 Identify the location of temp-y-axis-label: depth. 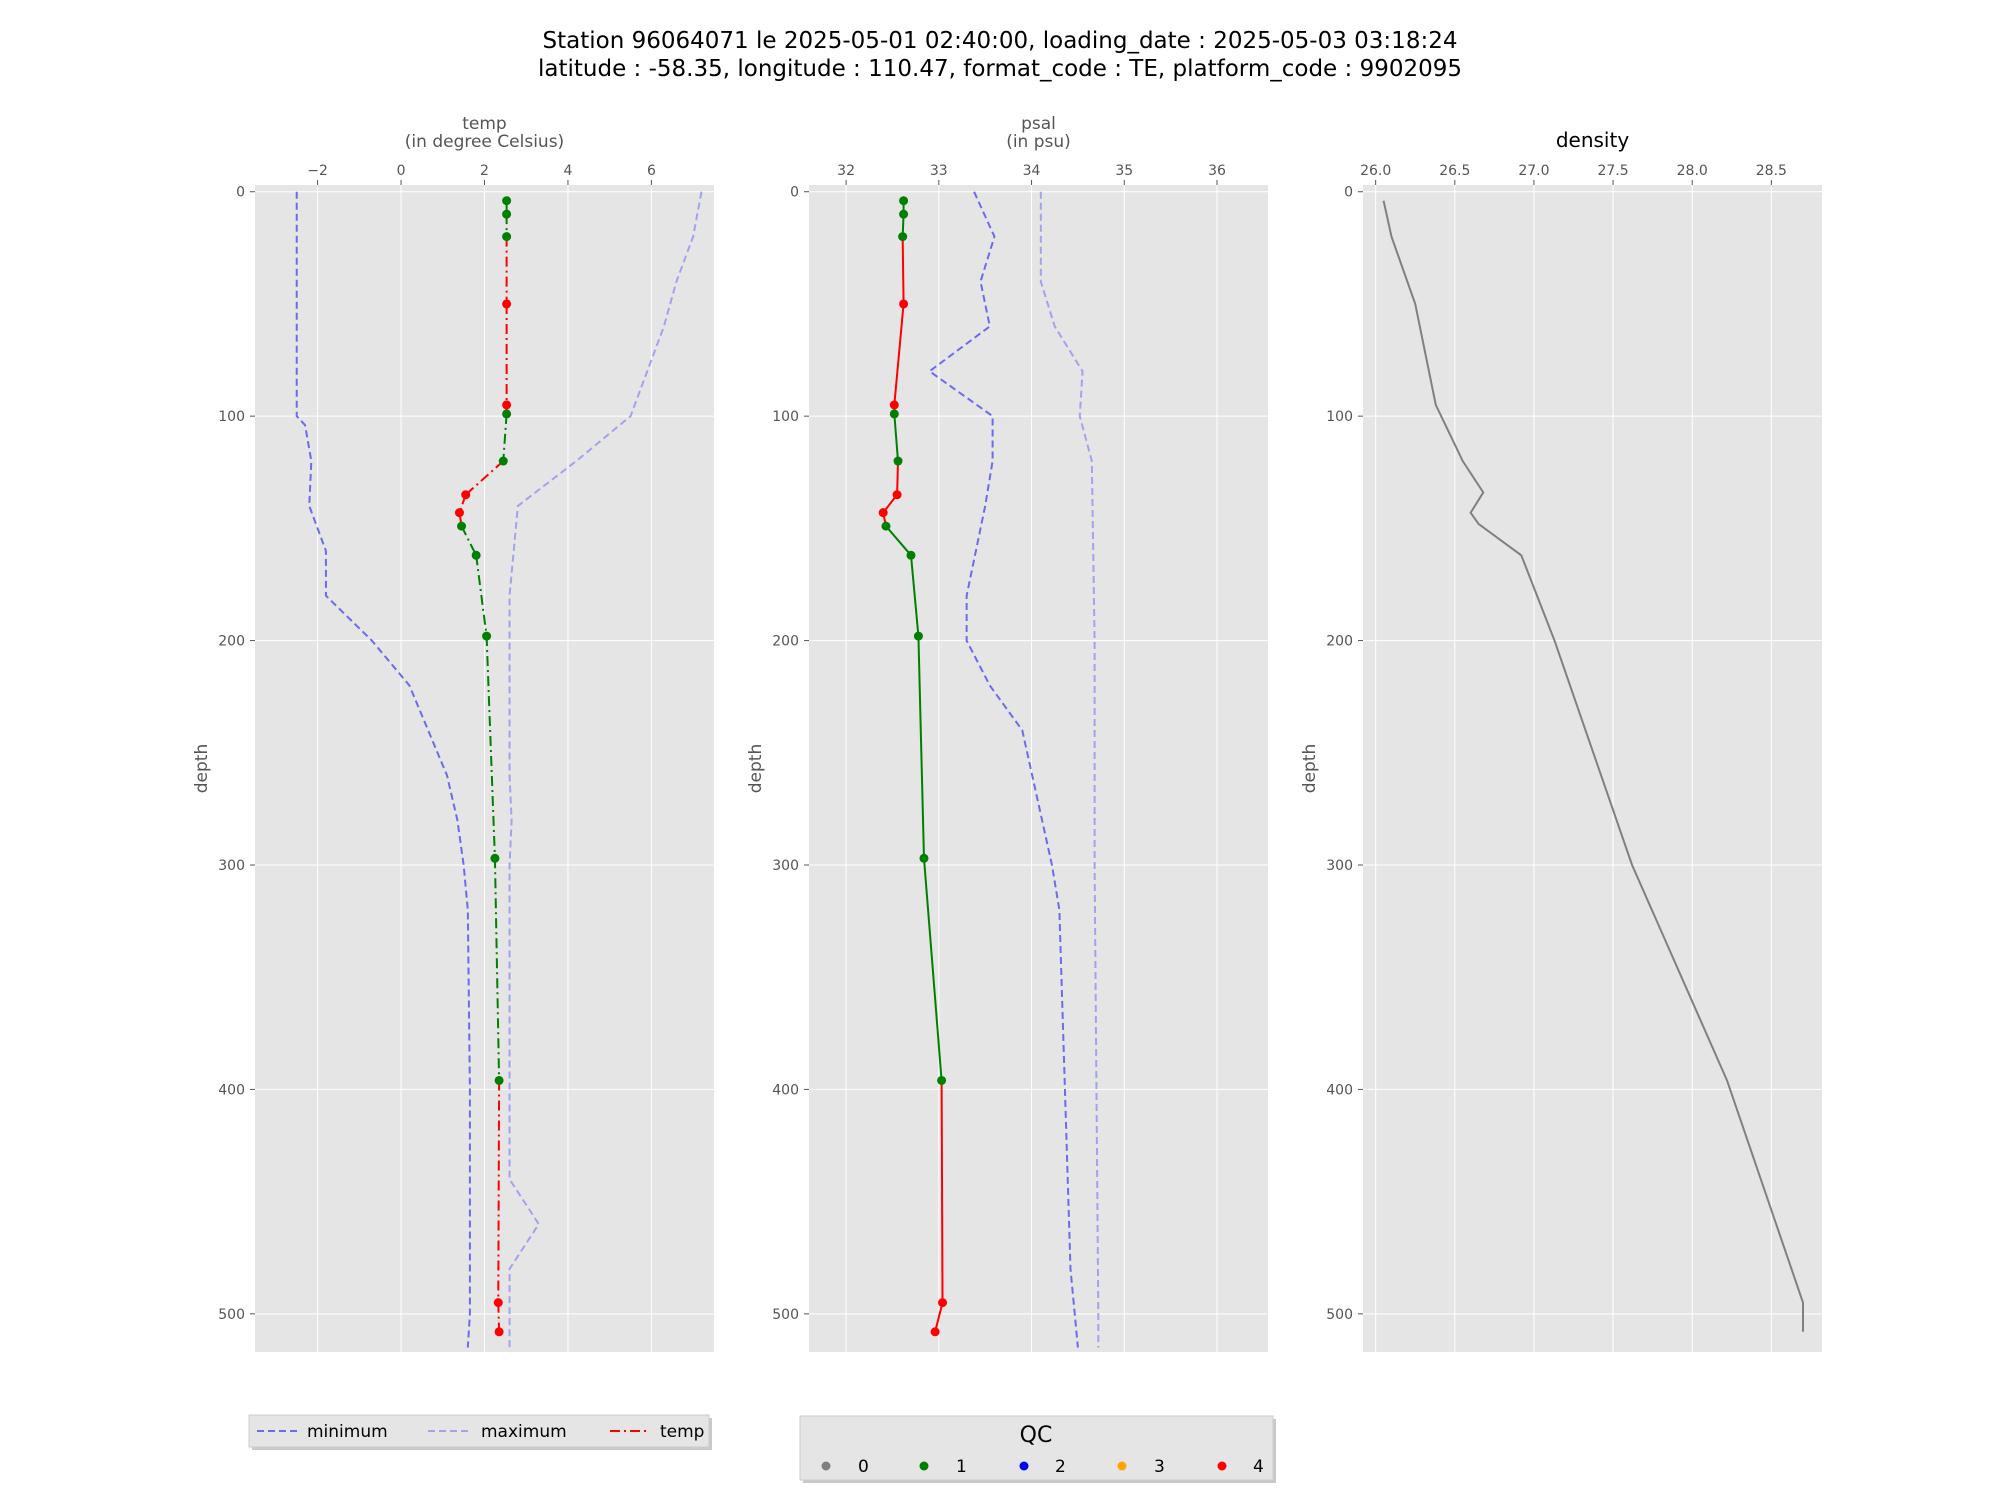
(202, 768).